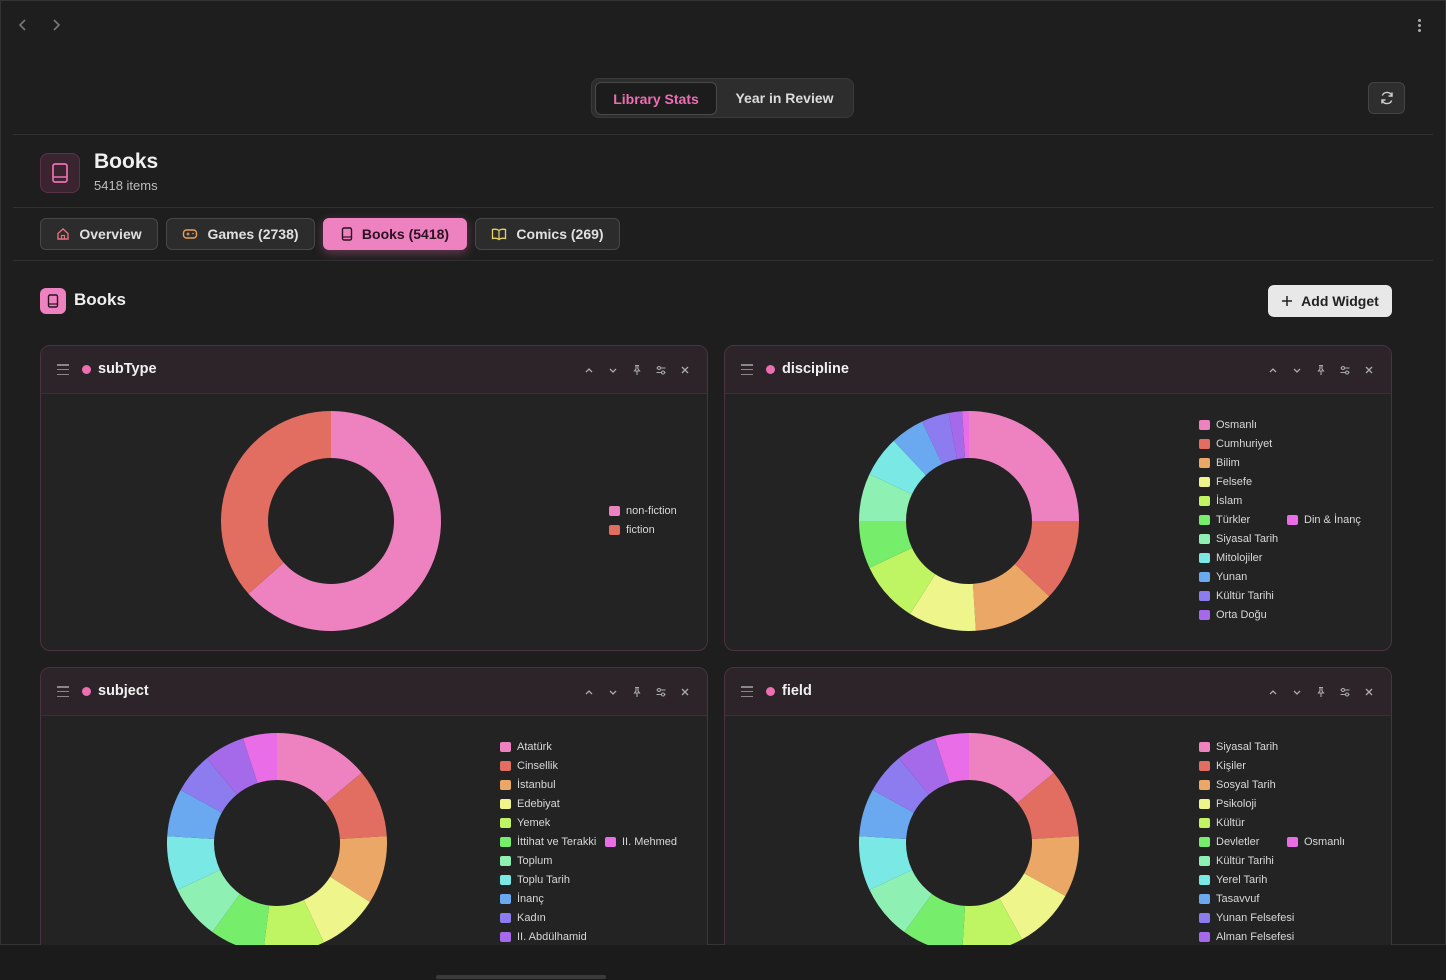  Describe the element at coordinates (1224, 520) in the screenshot. I see `legend-item: Türkler` at that location.